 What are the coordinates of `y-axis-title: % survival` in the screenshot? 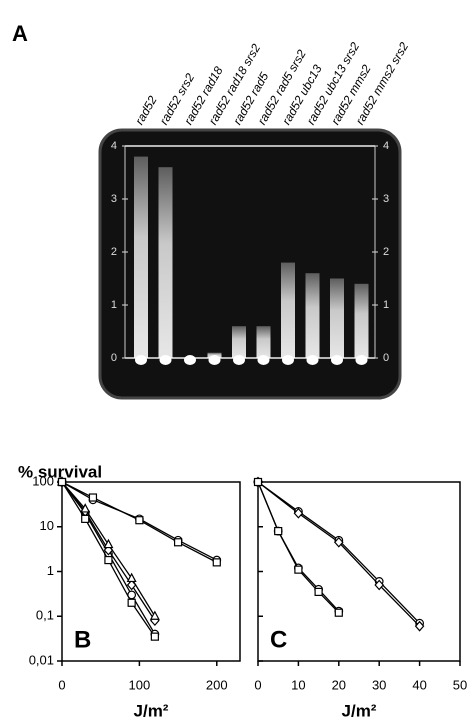 It's located at (60, 471).